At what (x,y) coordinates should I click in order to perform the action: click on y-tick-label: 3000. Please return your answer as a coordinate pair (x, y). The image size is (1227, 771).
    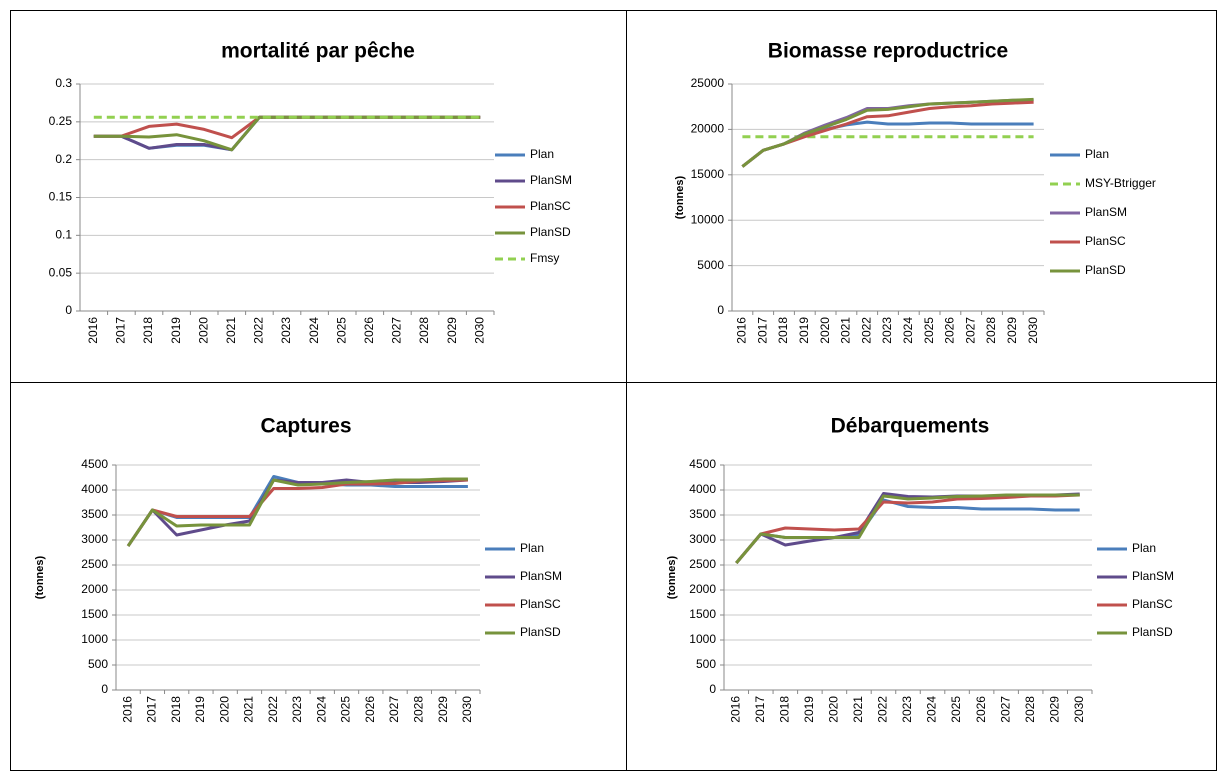
    Looking at the image, I should click on (94, 539).